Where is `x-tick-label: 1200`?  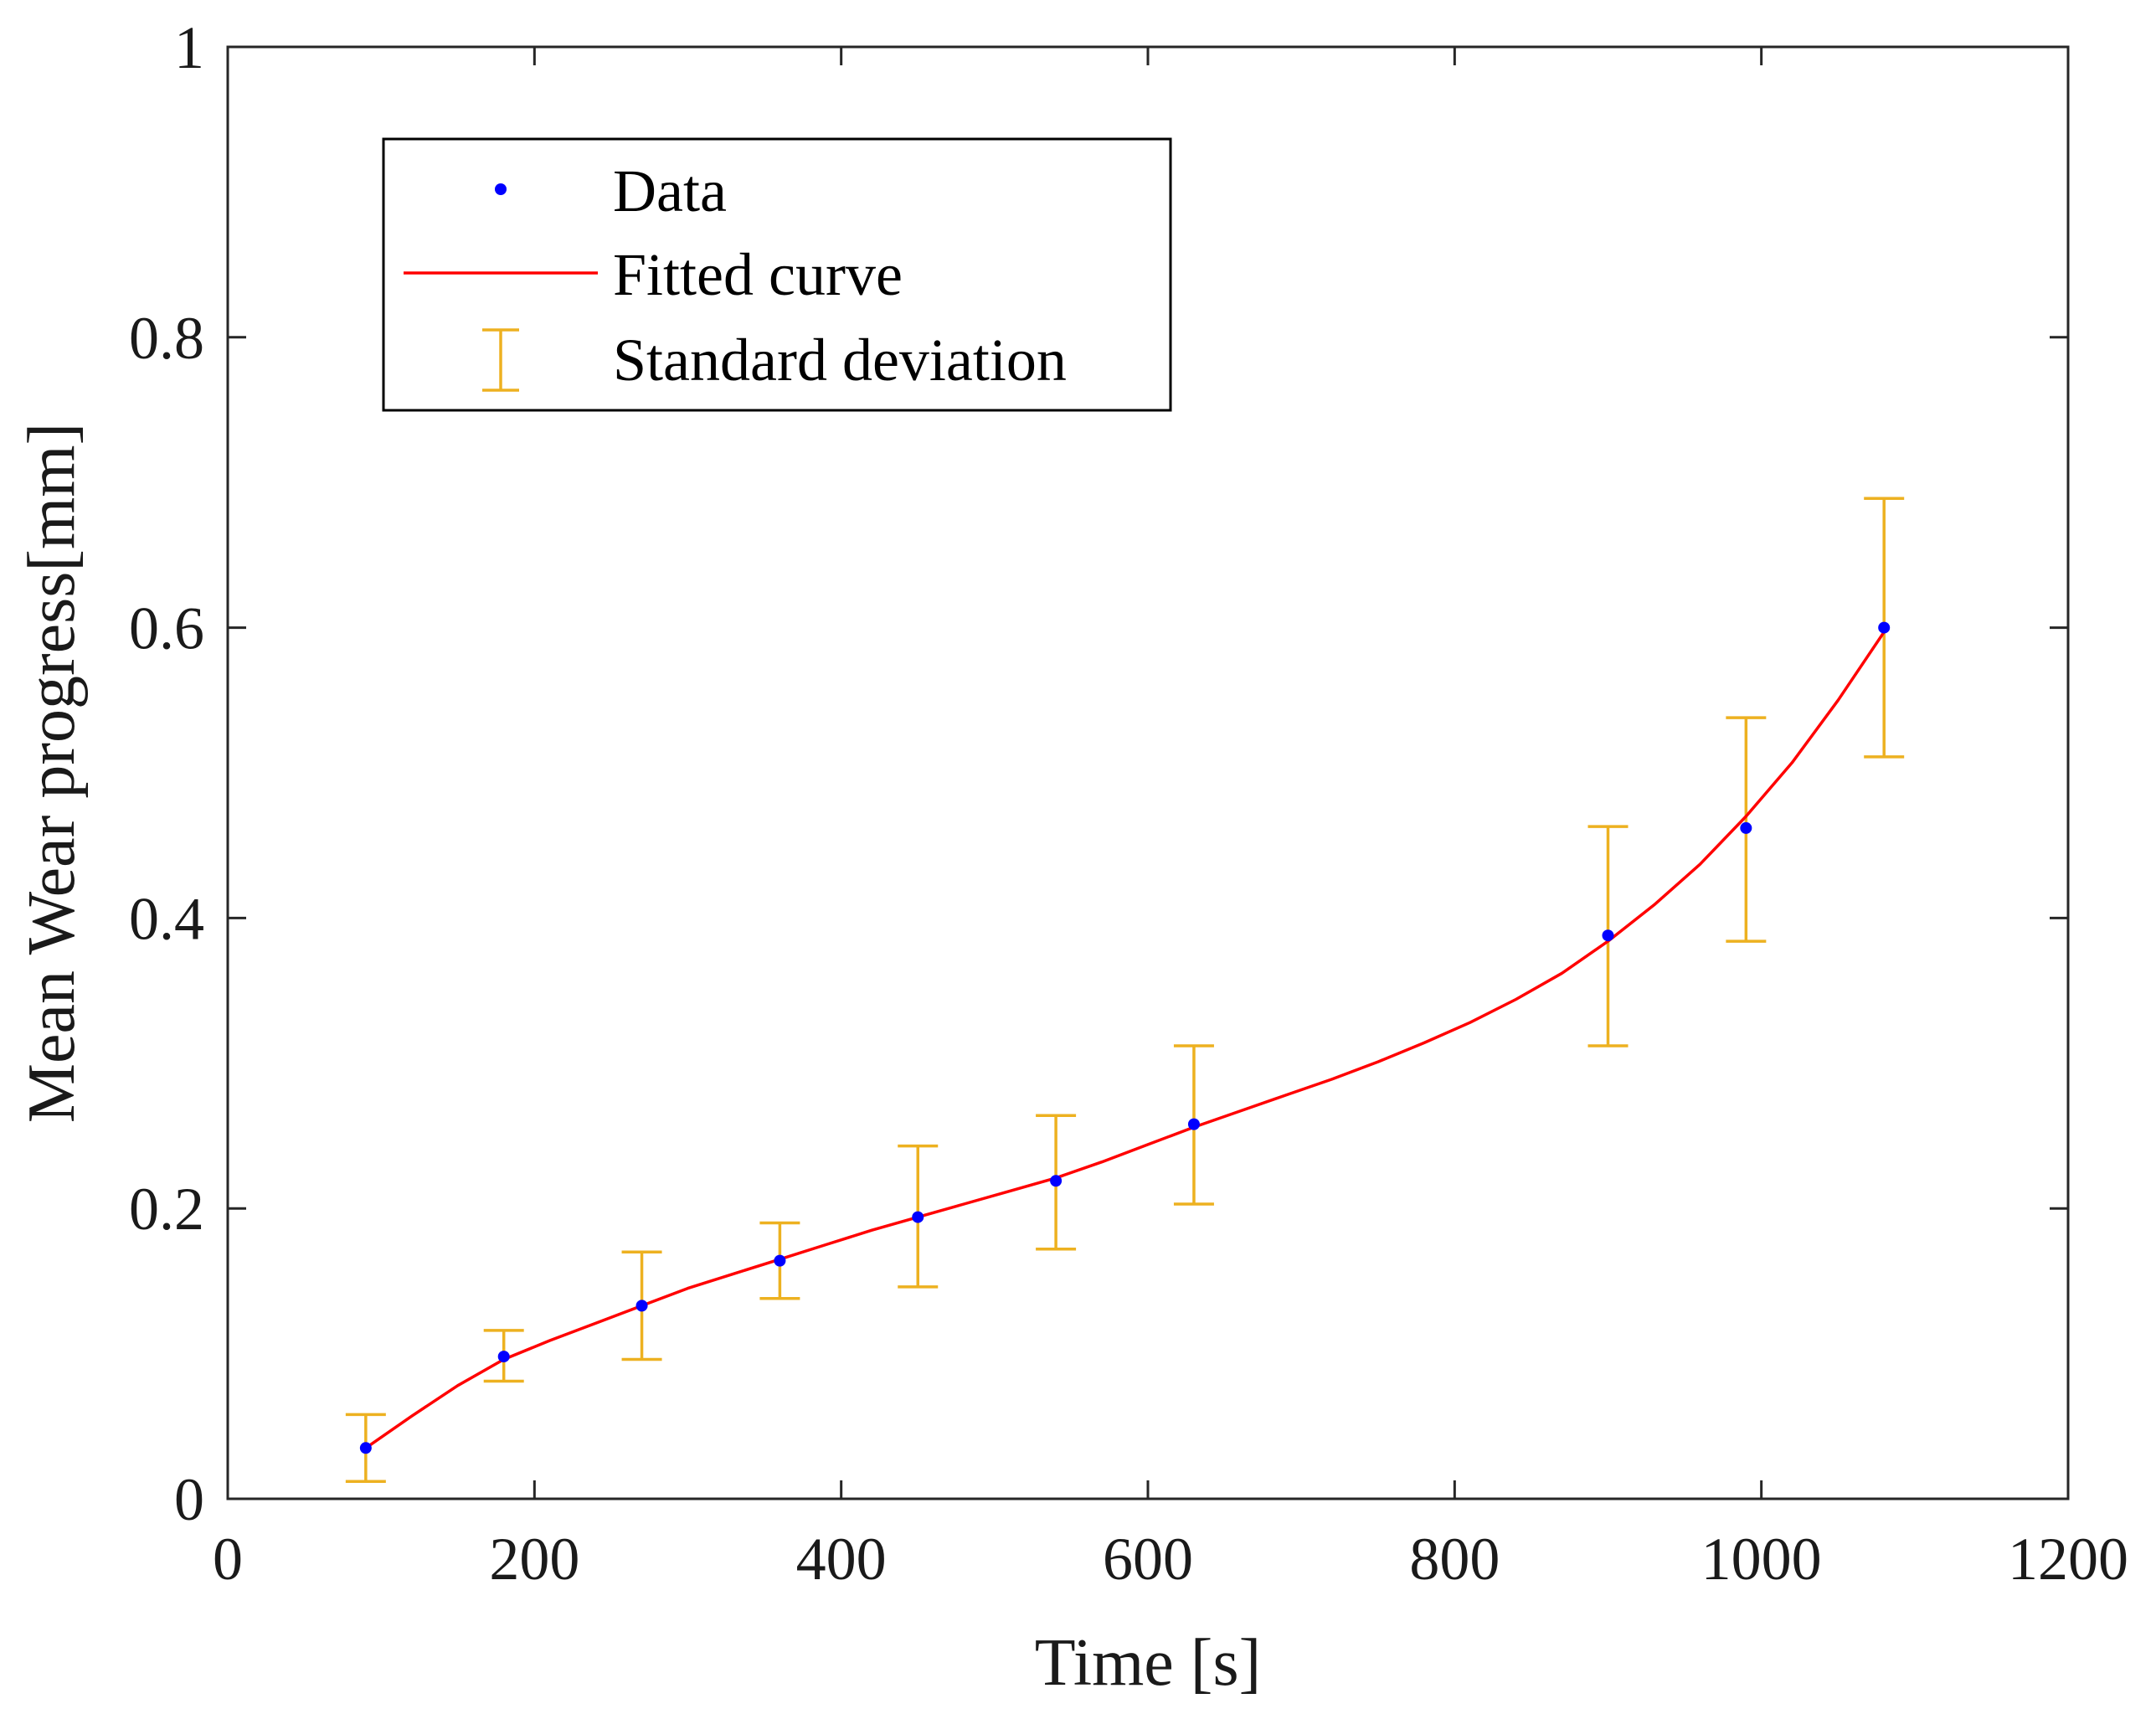 x-tick-label: 1200 is located at coordinates (2068, 1560).